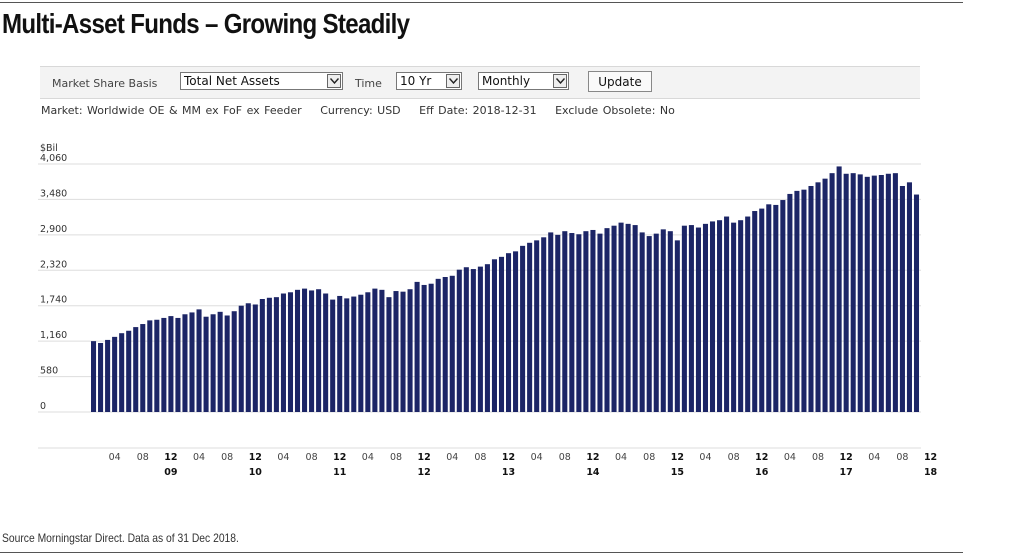 The height and width of the screenshot is (556, 1035). Describe the element at coordinates (368, 83) in the screenshot. I see `time-label: Time` at that location.